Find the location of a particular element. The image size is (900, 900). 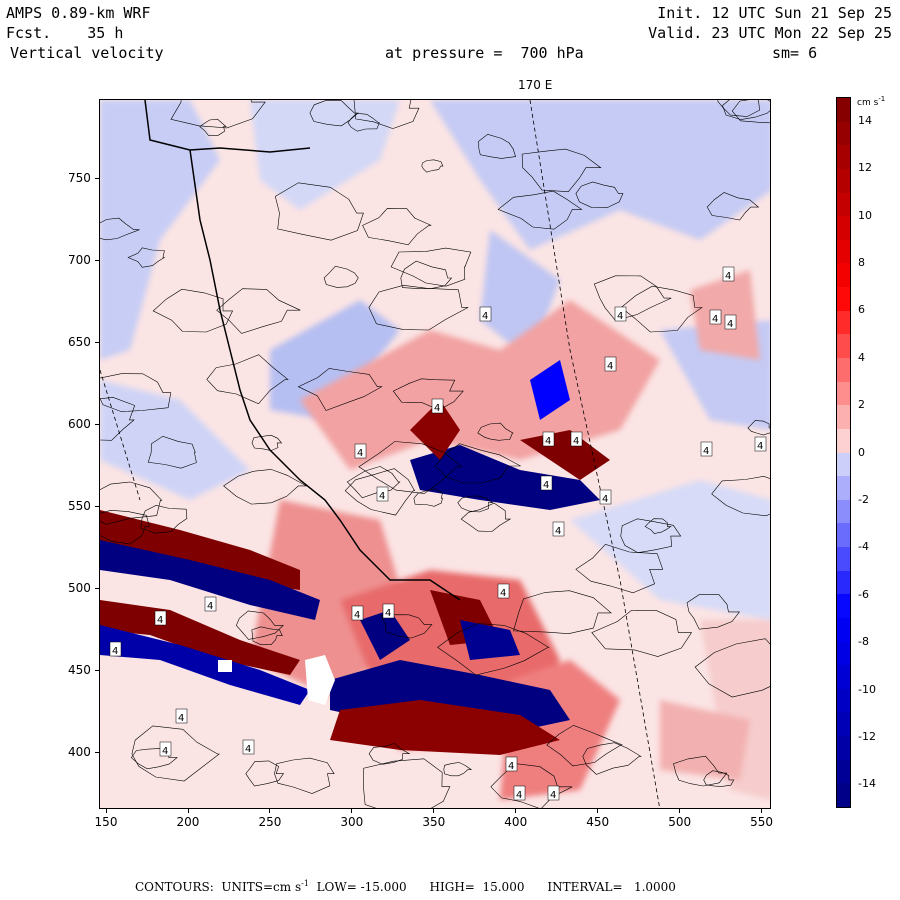

x-tick-label: 150 is located at coordinates (106, 822).